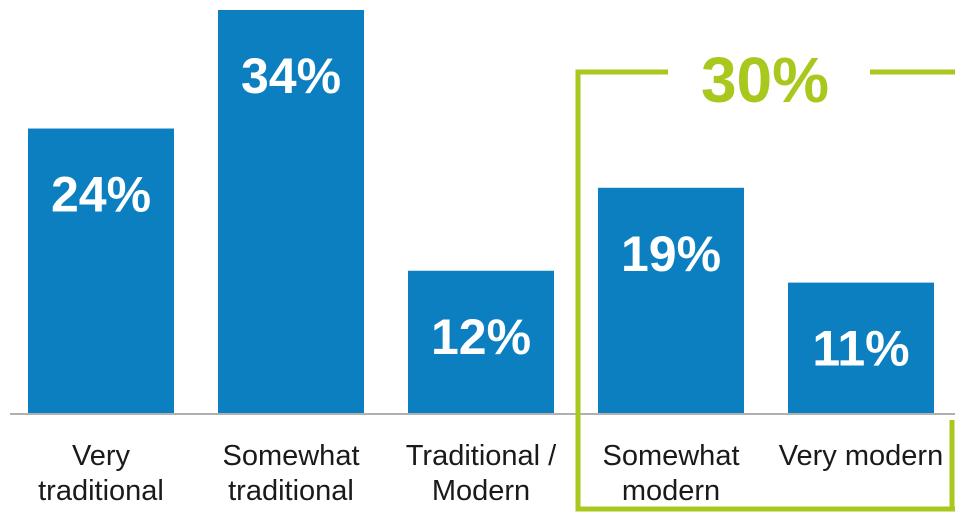  I want to click on category-label-2-line-1: Somewhat, so click(290, 456).